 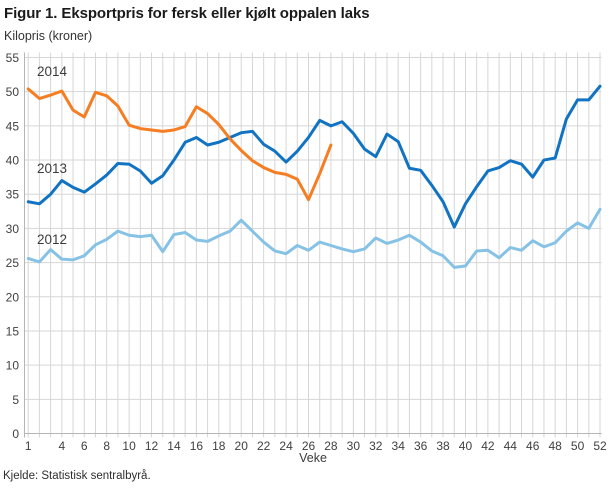 What do you see at coordinates (264, 446) in the screenshot?
I see `x-tick-label: 22` at bounding box center [264, 446].